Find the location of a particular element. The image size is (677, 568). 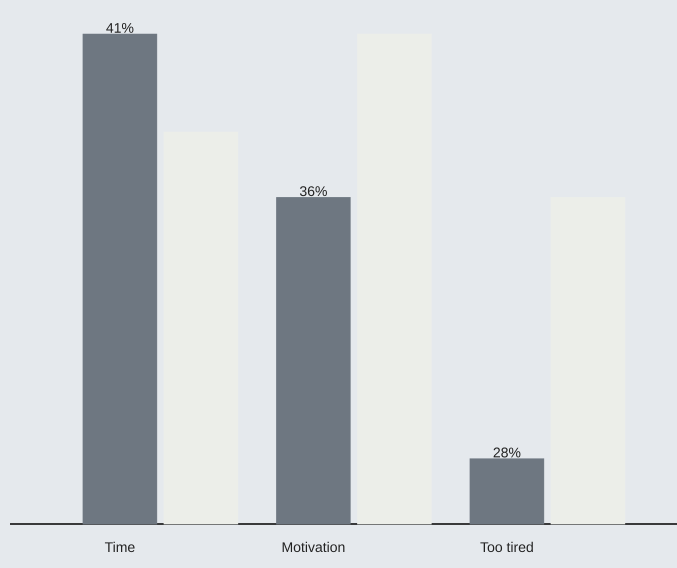

data-label: 41% is located at coordinates (120, 27).